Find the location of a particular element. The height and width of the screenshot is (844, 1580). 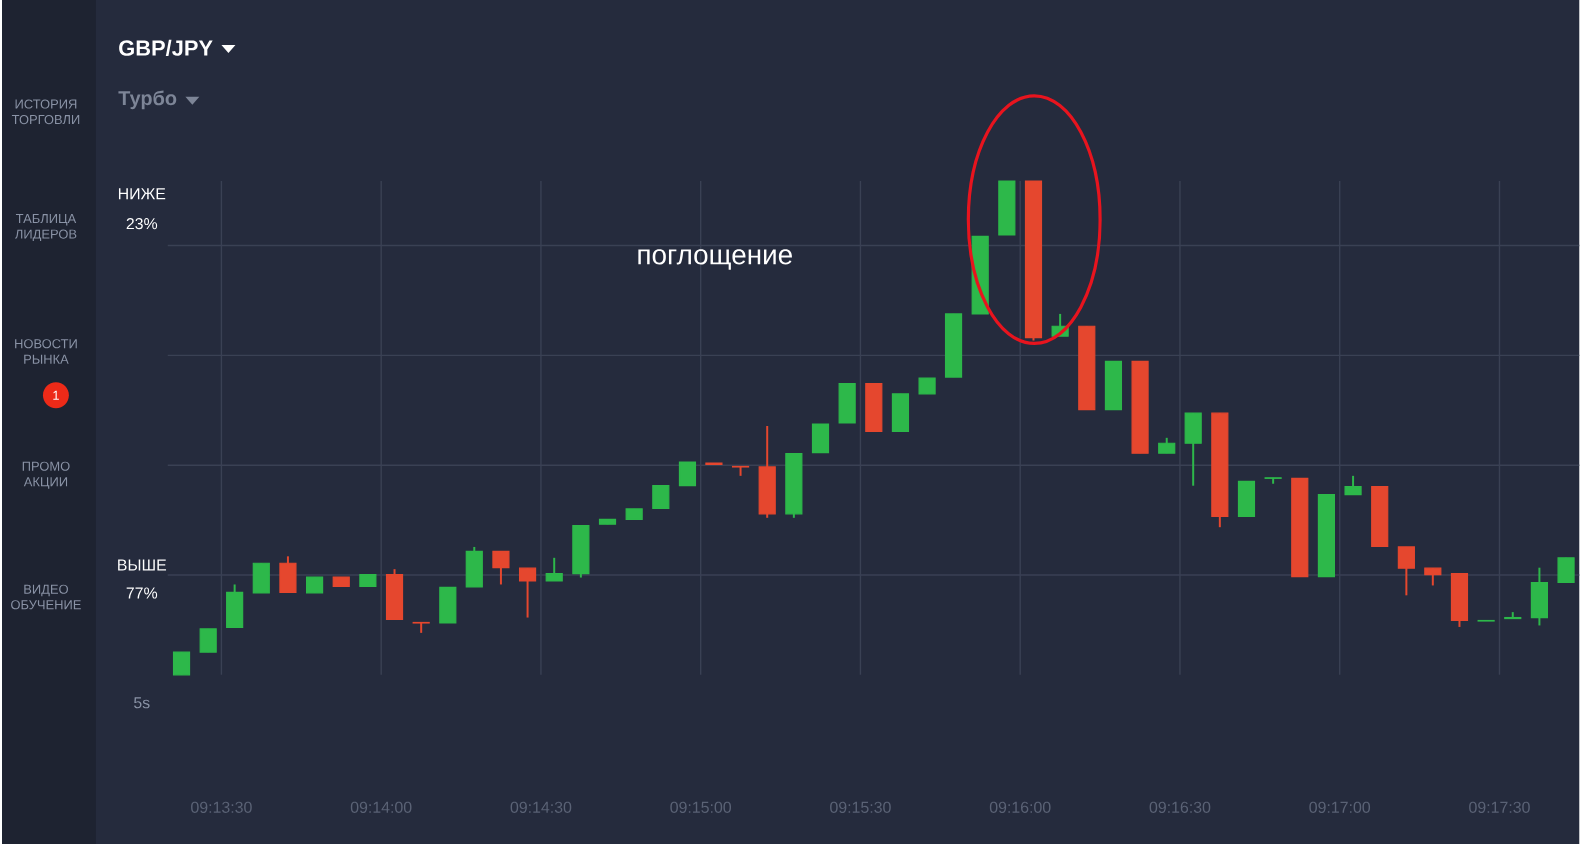

chart-title: GBP/JPY is located at coordinates (166, 47).